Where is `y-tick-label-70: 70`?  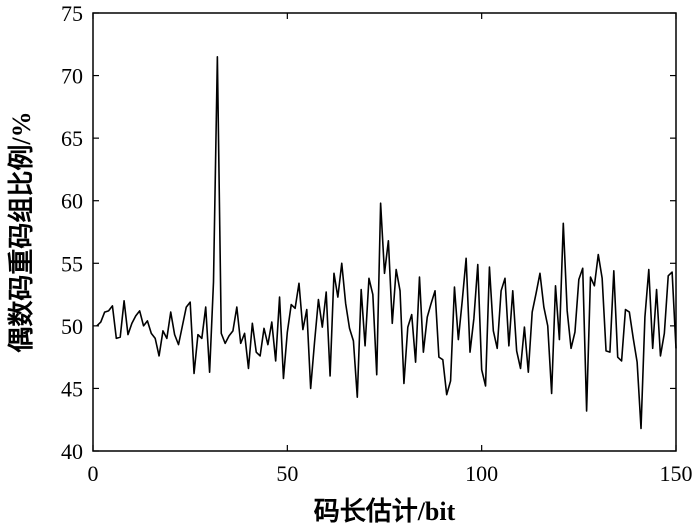 y-tick-label-70: 70 is located at coordinates (72, 76).